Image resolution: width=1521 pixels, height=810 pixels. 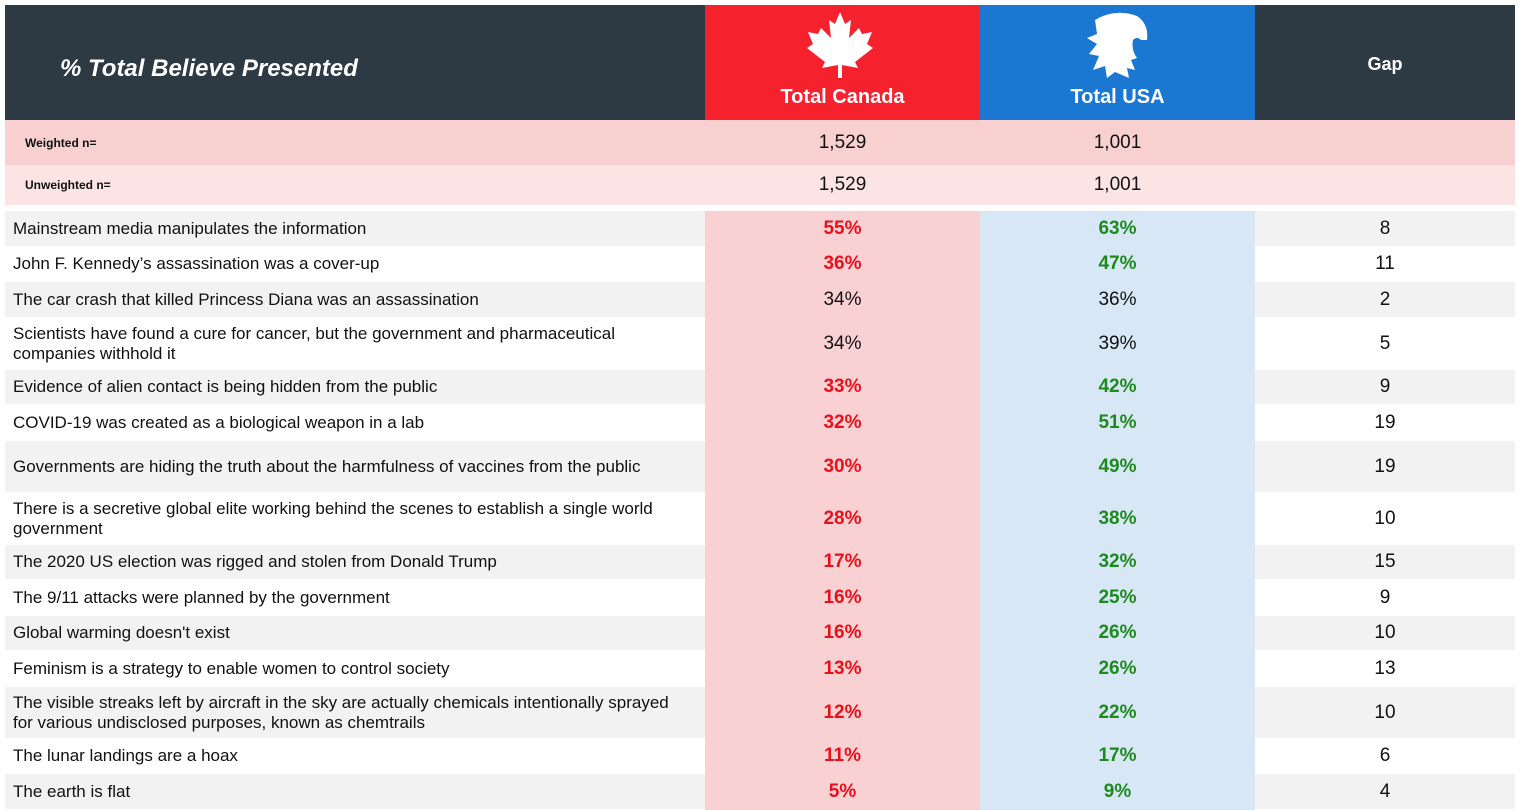 What do you see at coordinates (842, 97) in the screenshot?
I see `column-header: Total Canada` at bounding box center [842, 97].